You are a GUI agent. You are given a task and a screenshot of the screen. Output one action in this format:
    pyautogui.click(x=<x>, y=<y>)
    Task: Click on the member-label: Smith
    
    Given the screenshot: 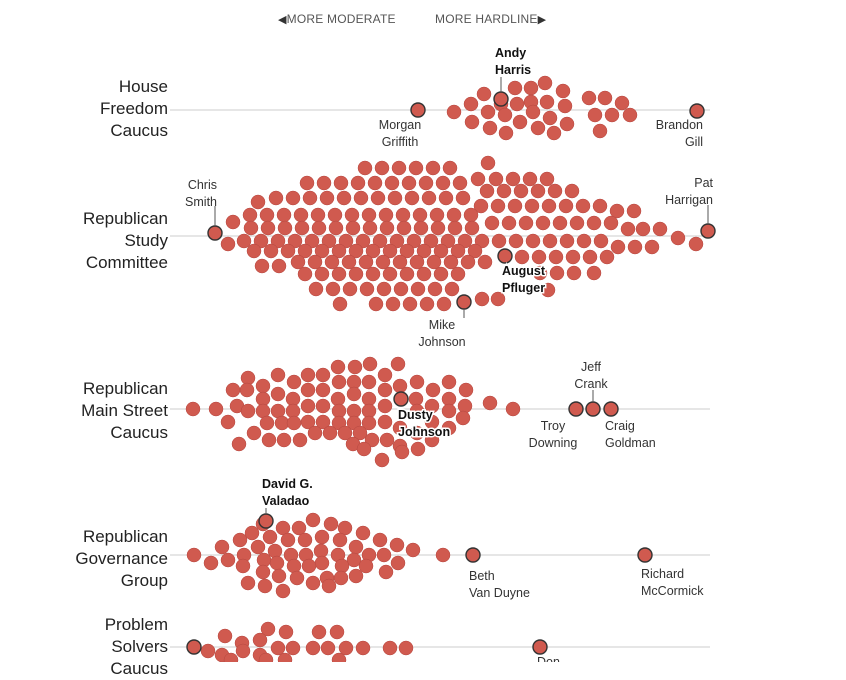 What is the action you would take?
    pyautogui.click(x=201, y=202)
    